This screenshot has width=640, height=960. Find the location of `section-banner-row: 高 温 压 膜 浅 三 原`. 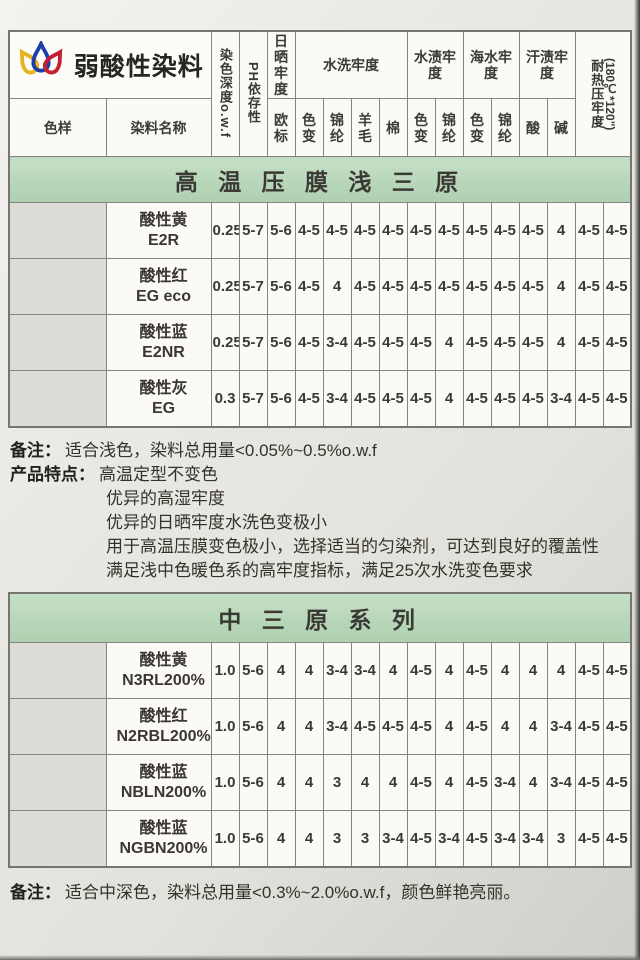

section-banner-row: 高 温 压 膜 浅 三 原 is located at coordinates (320, 180).